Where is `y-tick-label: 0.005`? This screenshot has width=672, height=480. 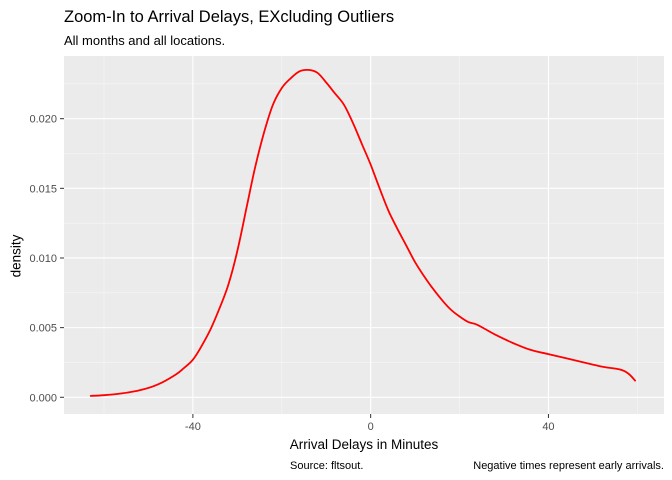
y-tick-label: 0.005 is located at coordinates (43, 329).